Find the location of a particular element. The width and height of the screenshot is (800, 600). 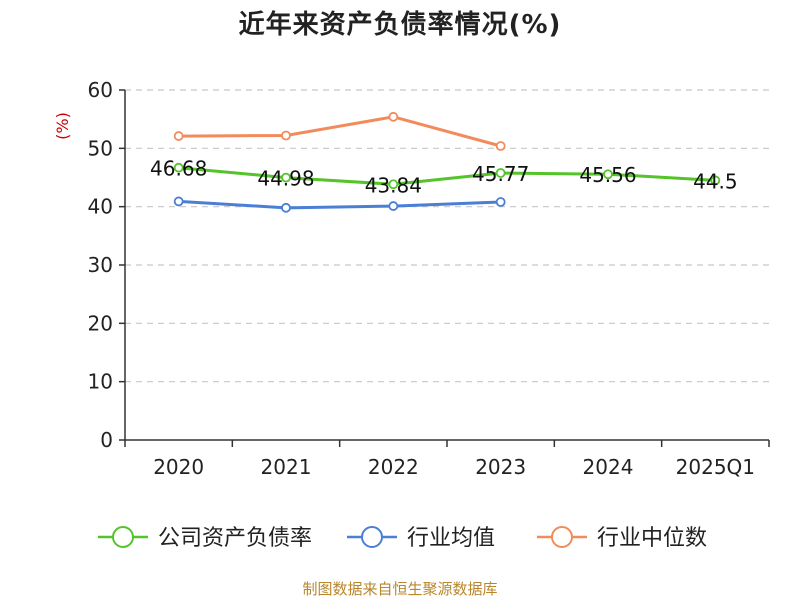

data-label: 46.68 is located at coordinates (178, 169).